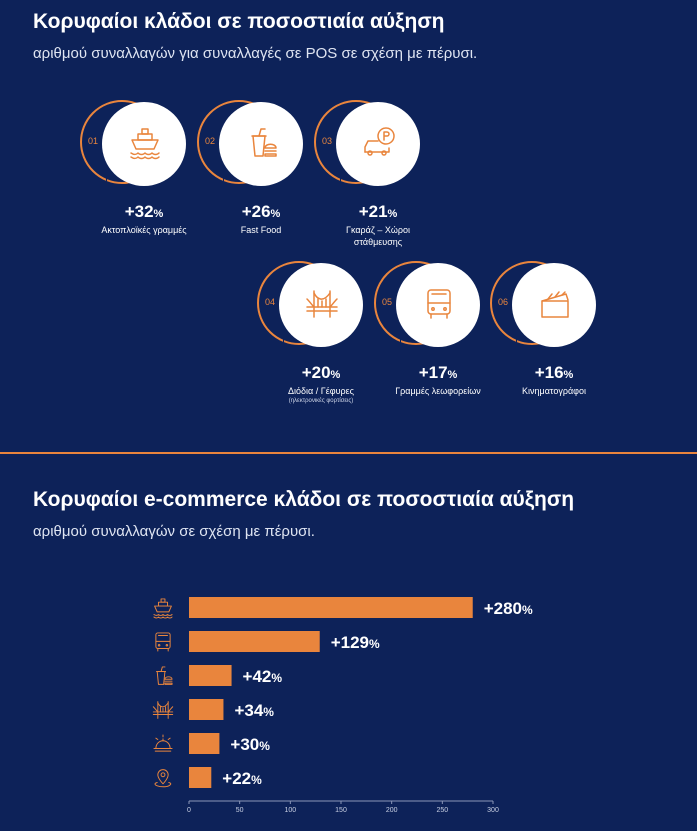 This screenshot has height=831, width=697. What do you see at coordinates (554, 372) in the screenshot?
I see `category-percentage: +16%` at bounding box center [554, 372].